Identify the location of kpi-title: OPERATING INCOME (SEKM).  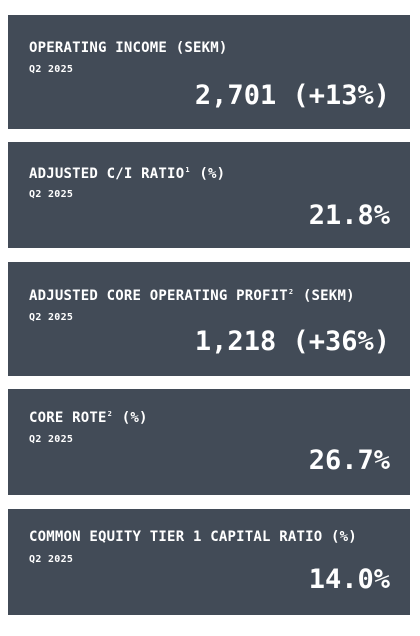
(128, 48).